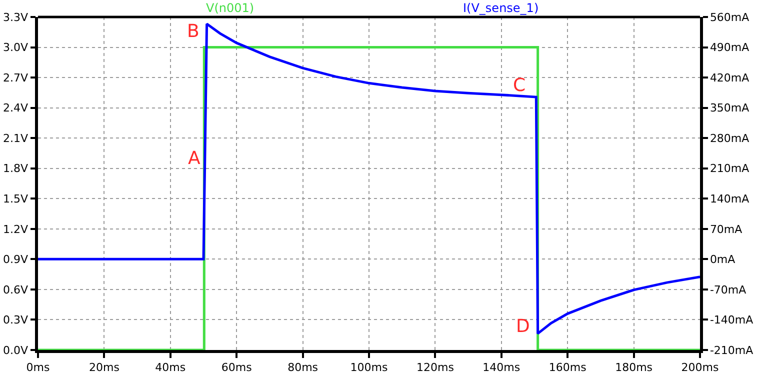  What do you see at coordinates (728, 289) in the screenshot?
I see `y2-tick-label: -70mA` at bounding box center [728, 289].